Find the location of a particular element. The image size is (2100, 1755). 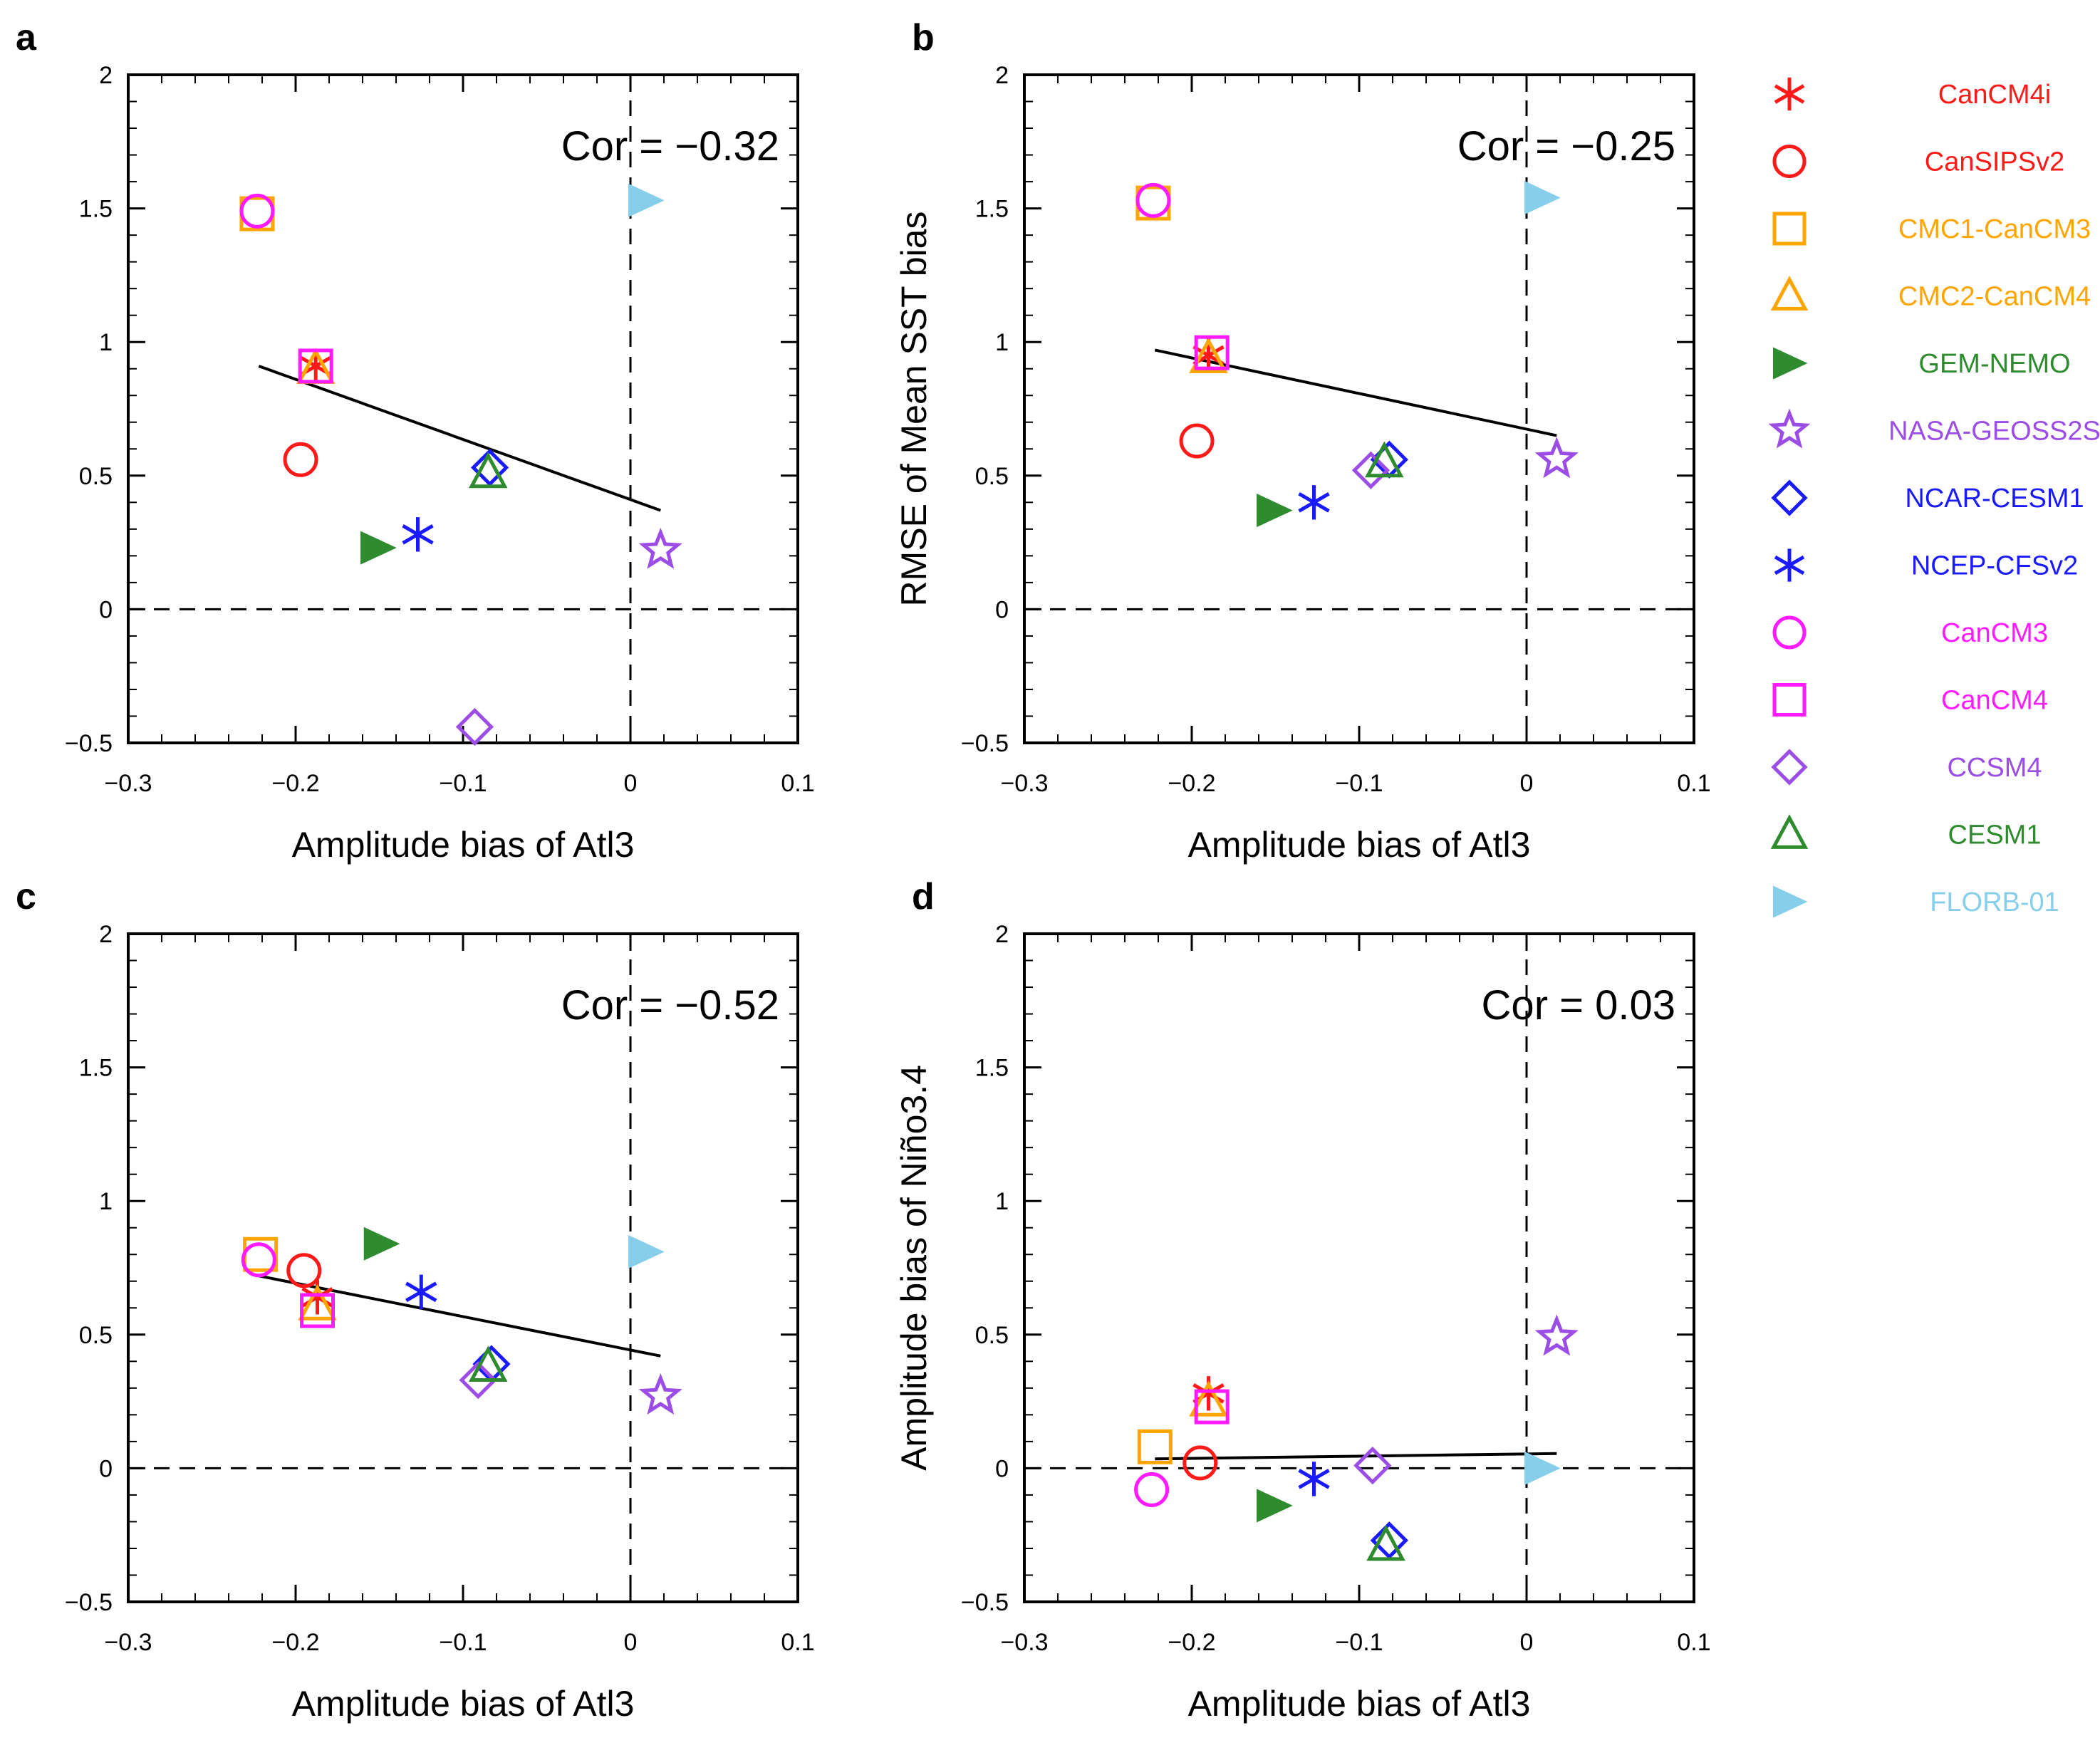

legend-label-ncar-cesm1: NCAR-CESM1 is located at coordinates (1994, 499).